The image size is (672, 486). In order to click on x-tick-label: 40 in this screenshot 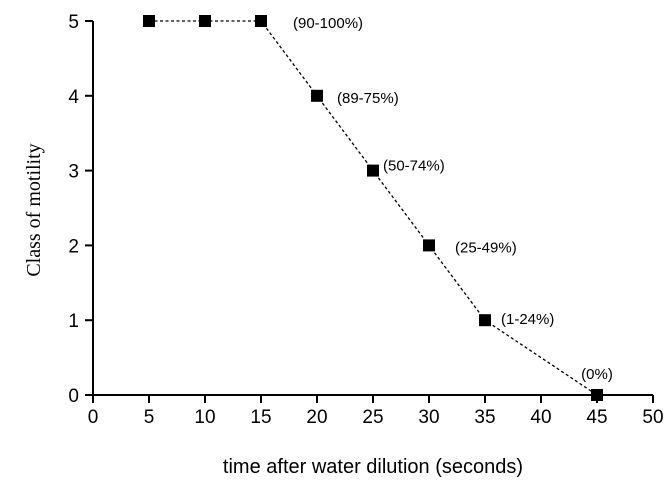, I will do `click(540, 417)`.